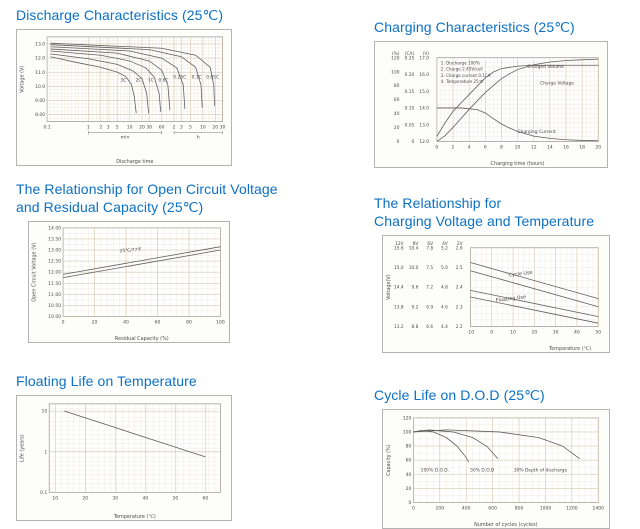  What do you see at coordinates (424, 142) in the screenshot?
I see `svg-text: 12.0` at bounding box center [424, 142].